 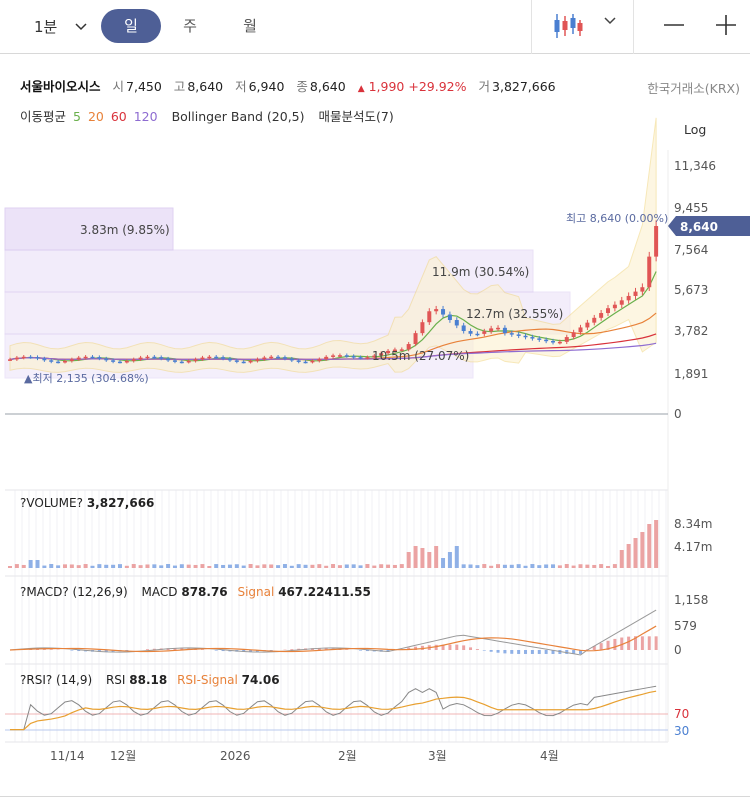 I want to click on rsi-pane-label: ?RSI? (14,9), so click(x=56, y=680).